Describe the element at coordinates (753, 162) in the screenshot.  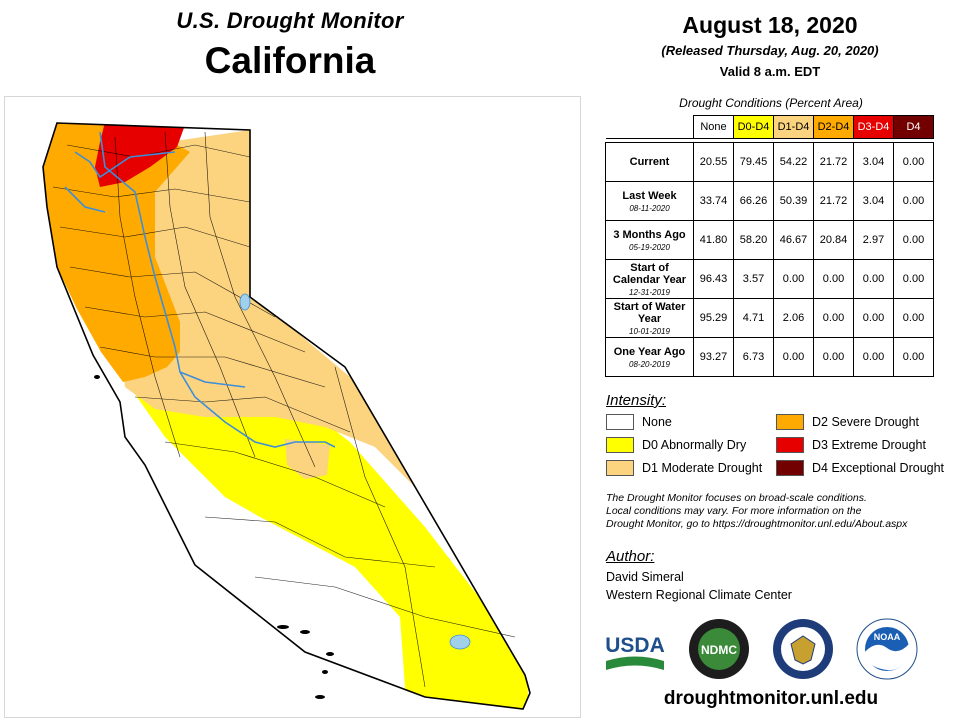
I see `table-cell: 79.45` at that location.